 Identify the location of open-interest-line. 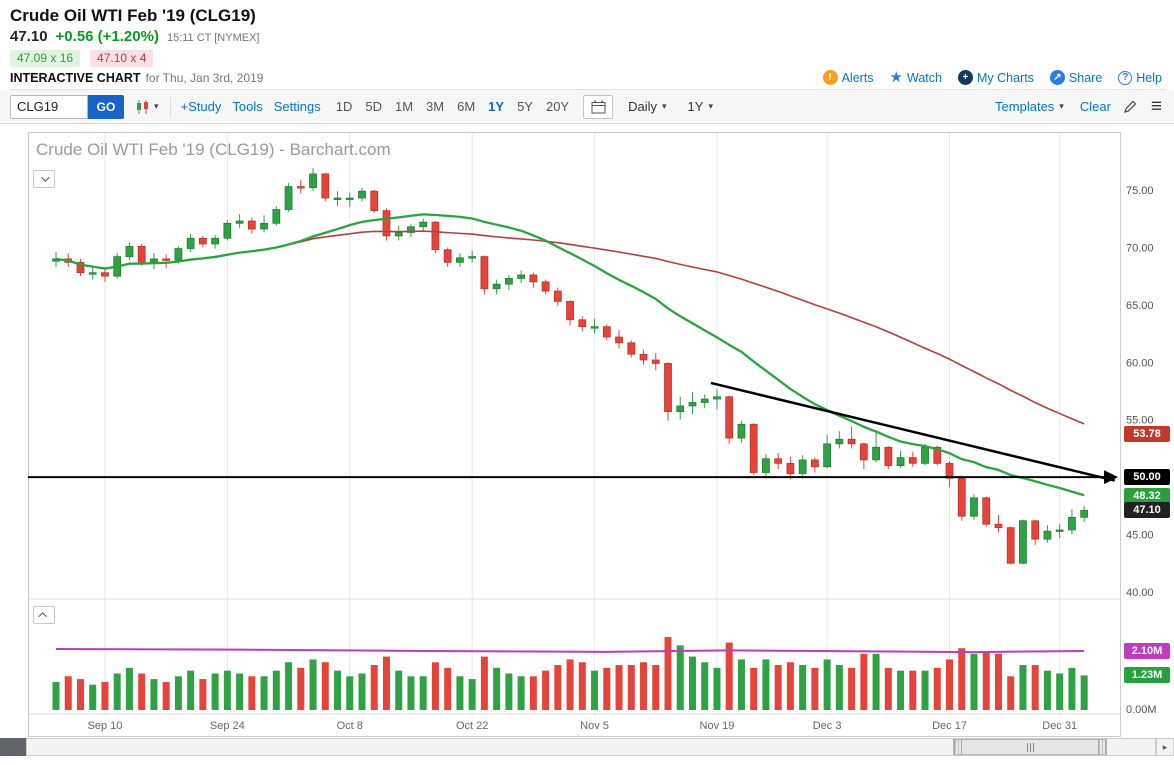
(570, 651).